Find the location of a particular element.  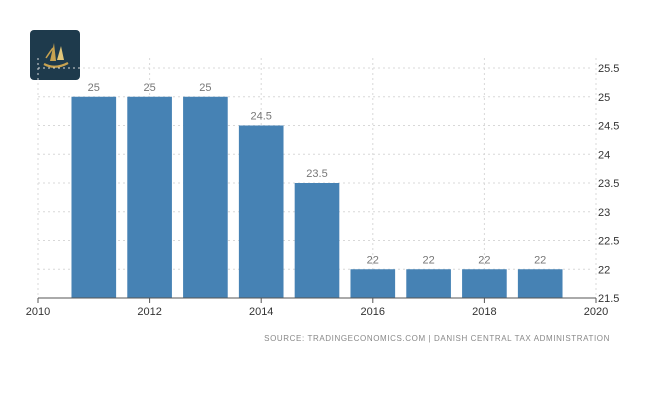

x-tick-label: 2016 is located at coordinates (373, 312).